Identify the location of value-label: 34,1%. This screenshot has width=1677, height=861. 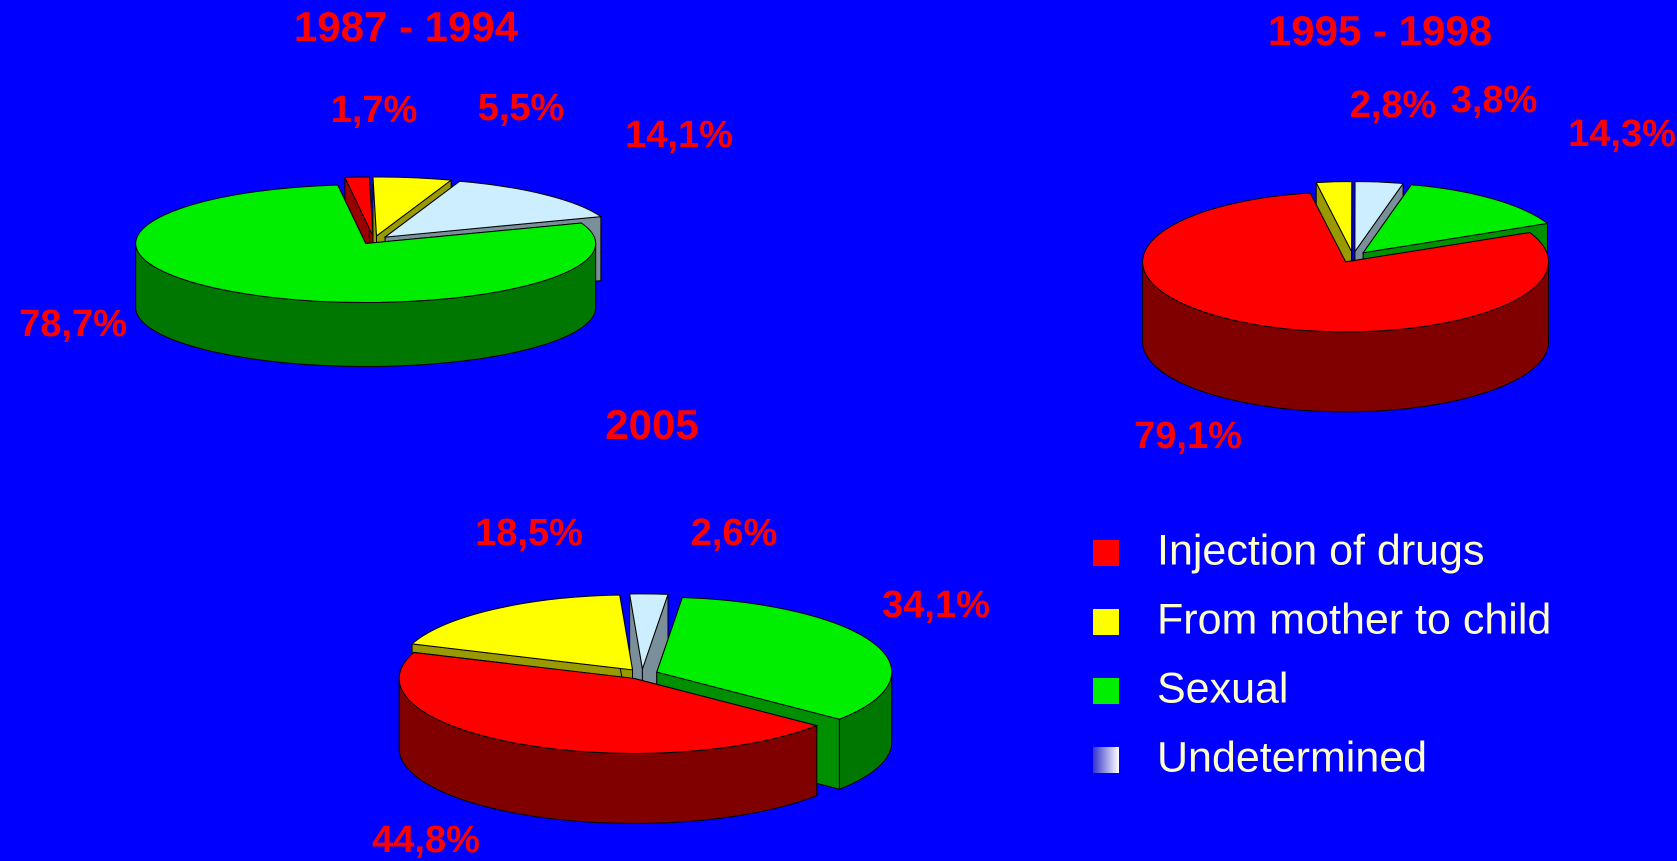
(936, 605).